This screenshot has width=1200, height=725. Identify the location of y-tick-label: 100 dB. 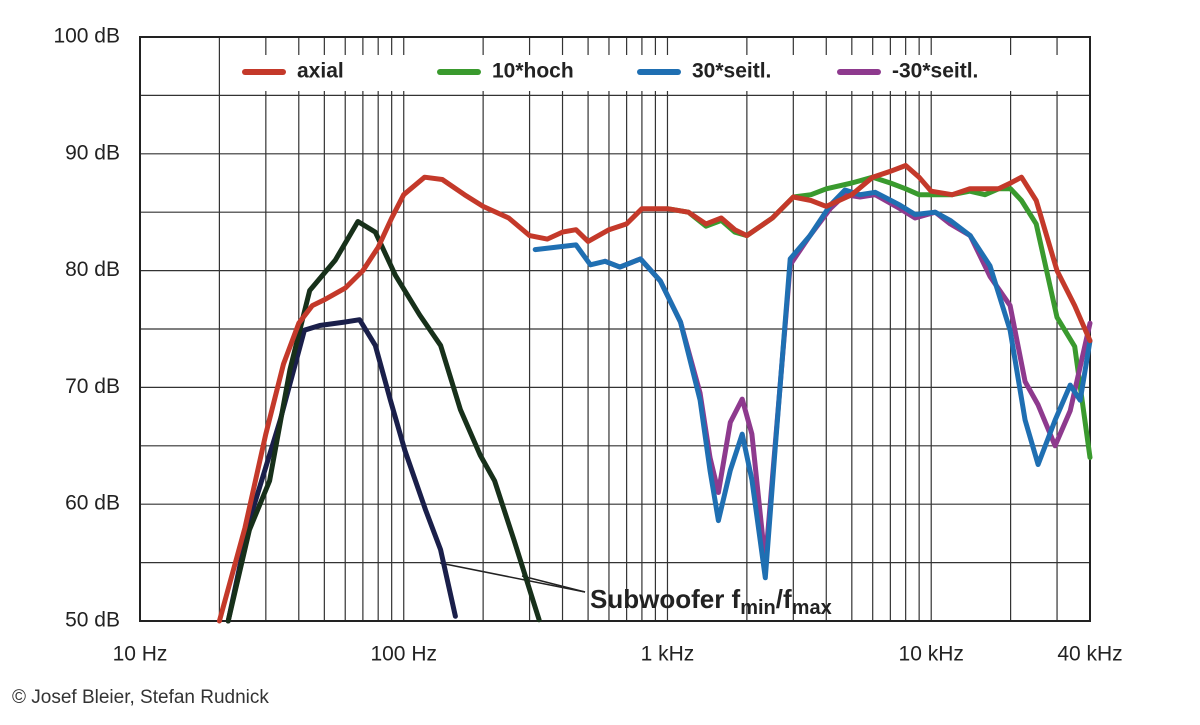
(86, 36).